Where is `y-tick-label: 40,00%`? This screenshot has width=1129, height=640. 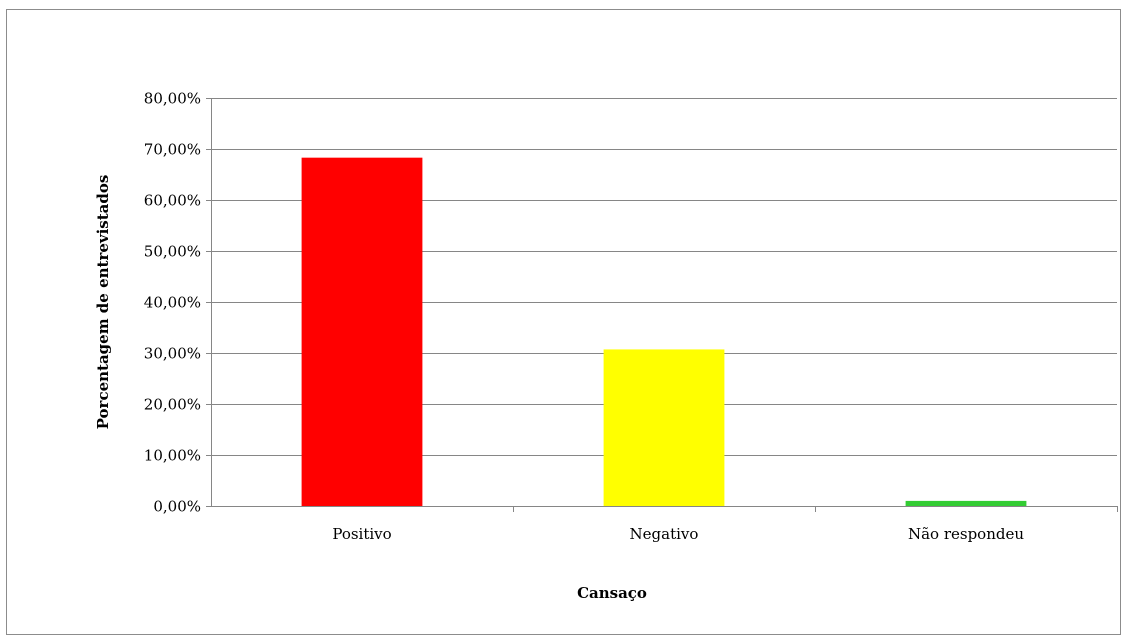
y-tick-label: 40,00% is located at coordinates (172, 303).